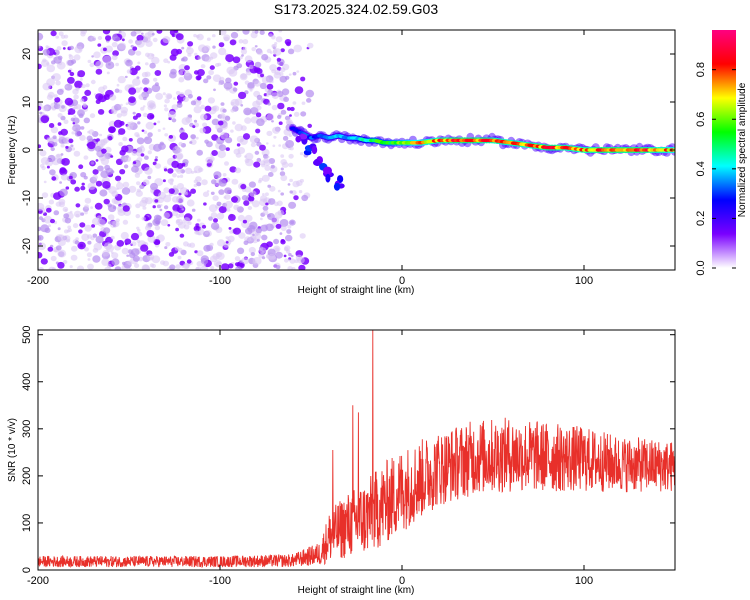  What do you see at coordinates (27, 102) in the screenshot?
I see `spectrogram-ytick-label: 10` at bounding box center [27, 102].